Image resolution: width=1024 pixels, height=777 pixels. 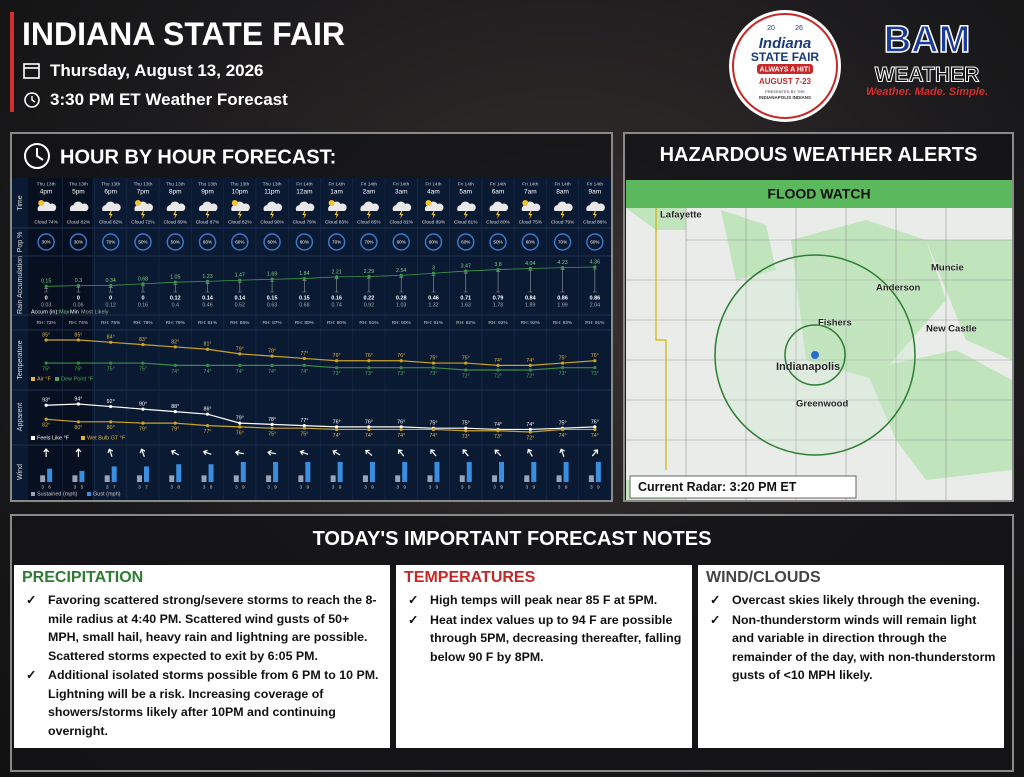 I want to click on cell-text: 78°, so click(x=272, y=420).